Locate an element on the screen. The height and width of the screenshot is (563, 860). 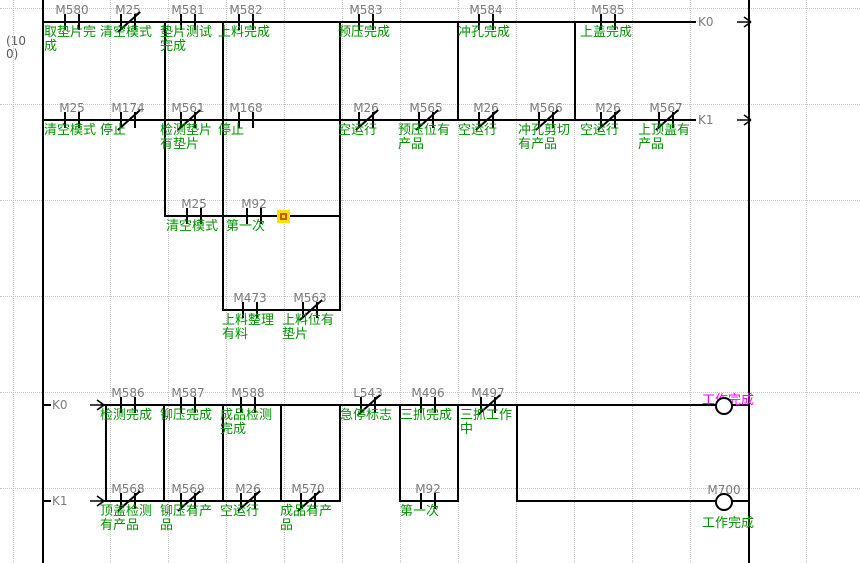
right-power-rail is located at coordinates (749, 281).